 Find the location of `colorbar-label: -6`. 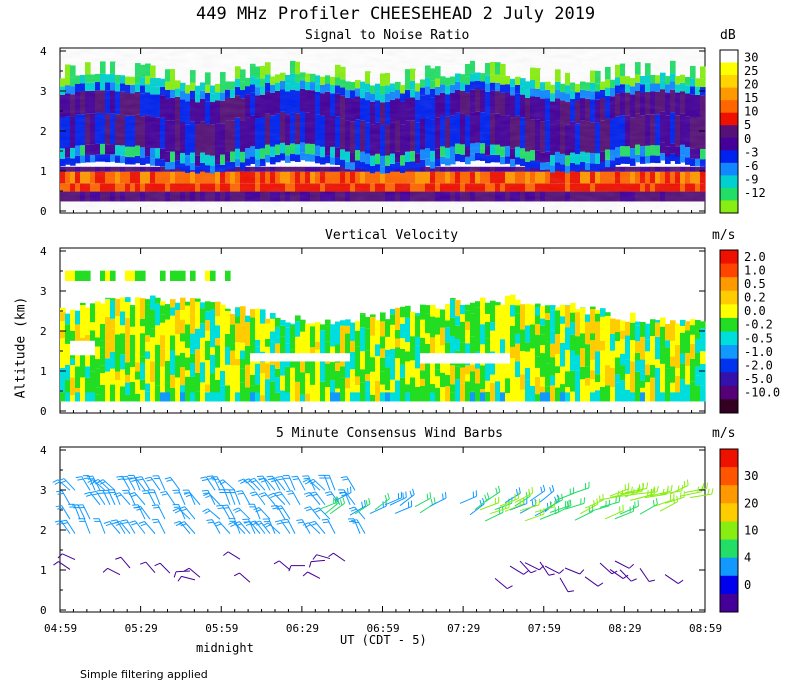

colorbar-label: -6 is located at coordinates (751, 166).